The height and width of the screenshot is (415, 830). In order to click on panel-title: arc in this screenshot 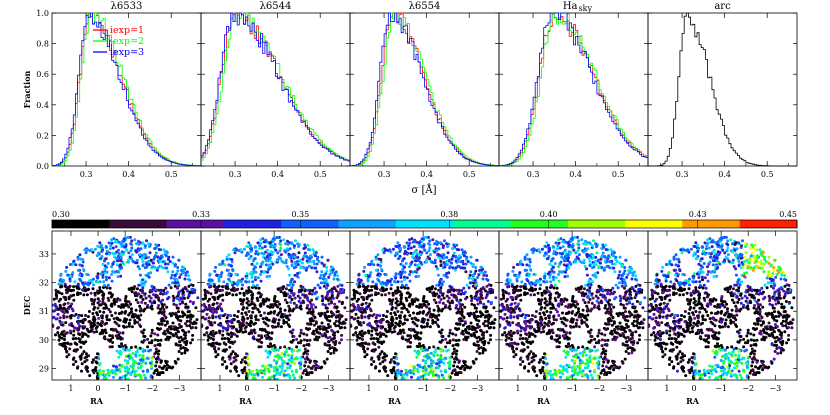, I will do `click(722, 6)`.